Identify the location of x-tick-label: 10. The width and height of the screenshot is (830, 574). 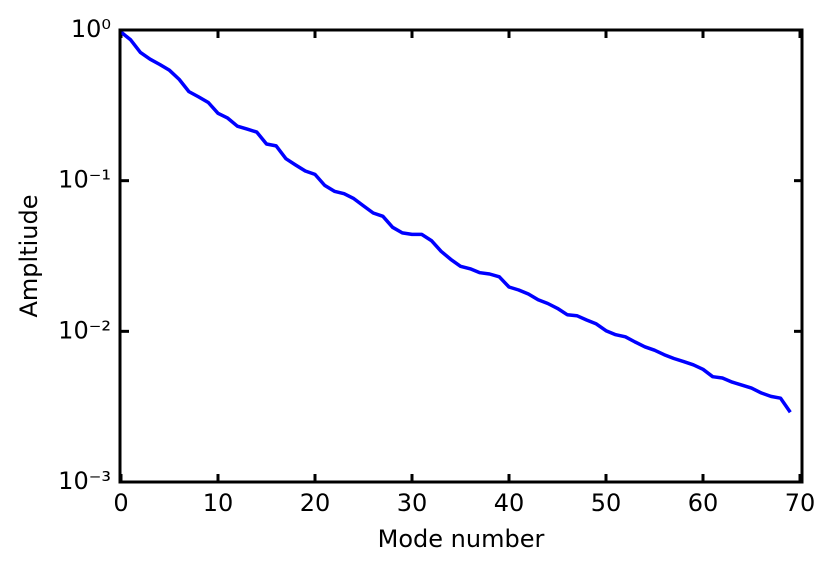
(218, 503).